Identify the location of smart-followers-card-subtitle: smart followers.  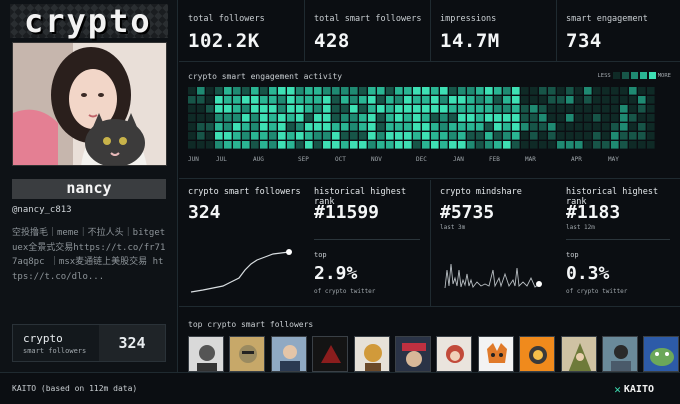
(55, 351).